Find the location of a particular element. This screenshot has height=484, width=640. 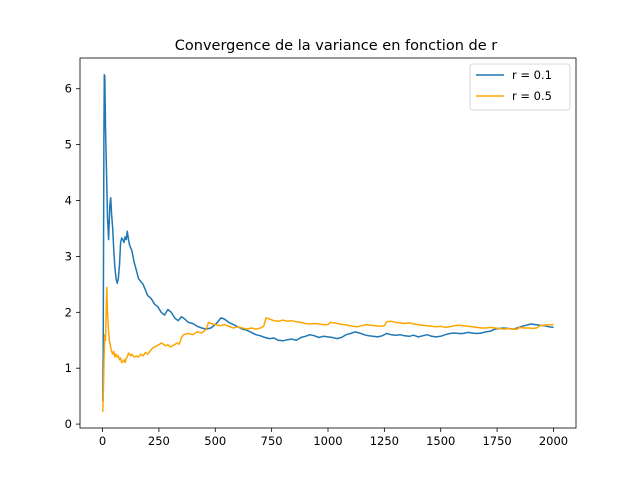

y-tick-label: 4 is located at coordinates (68, 201).